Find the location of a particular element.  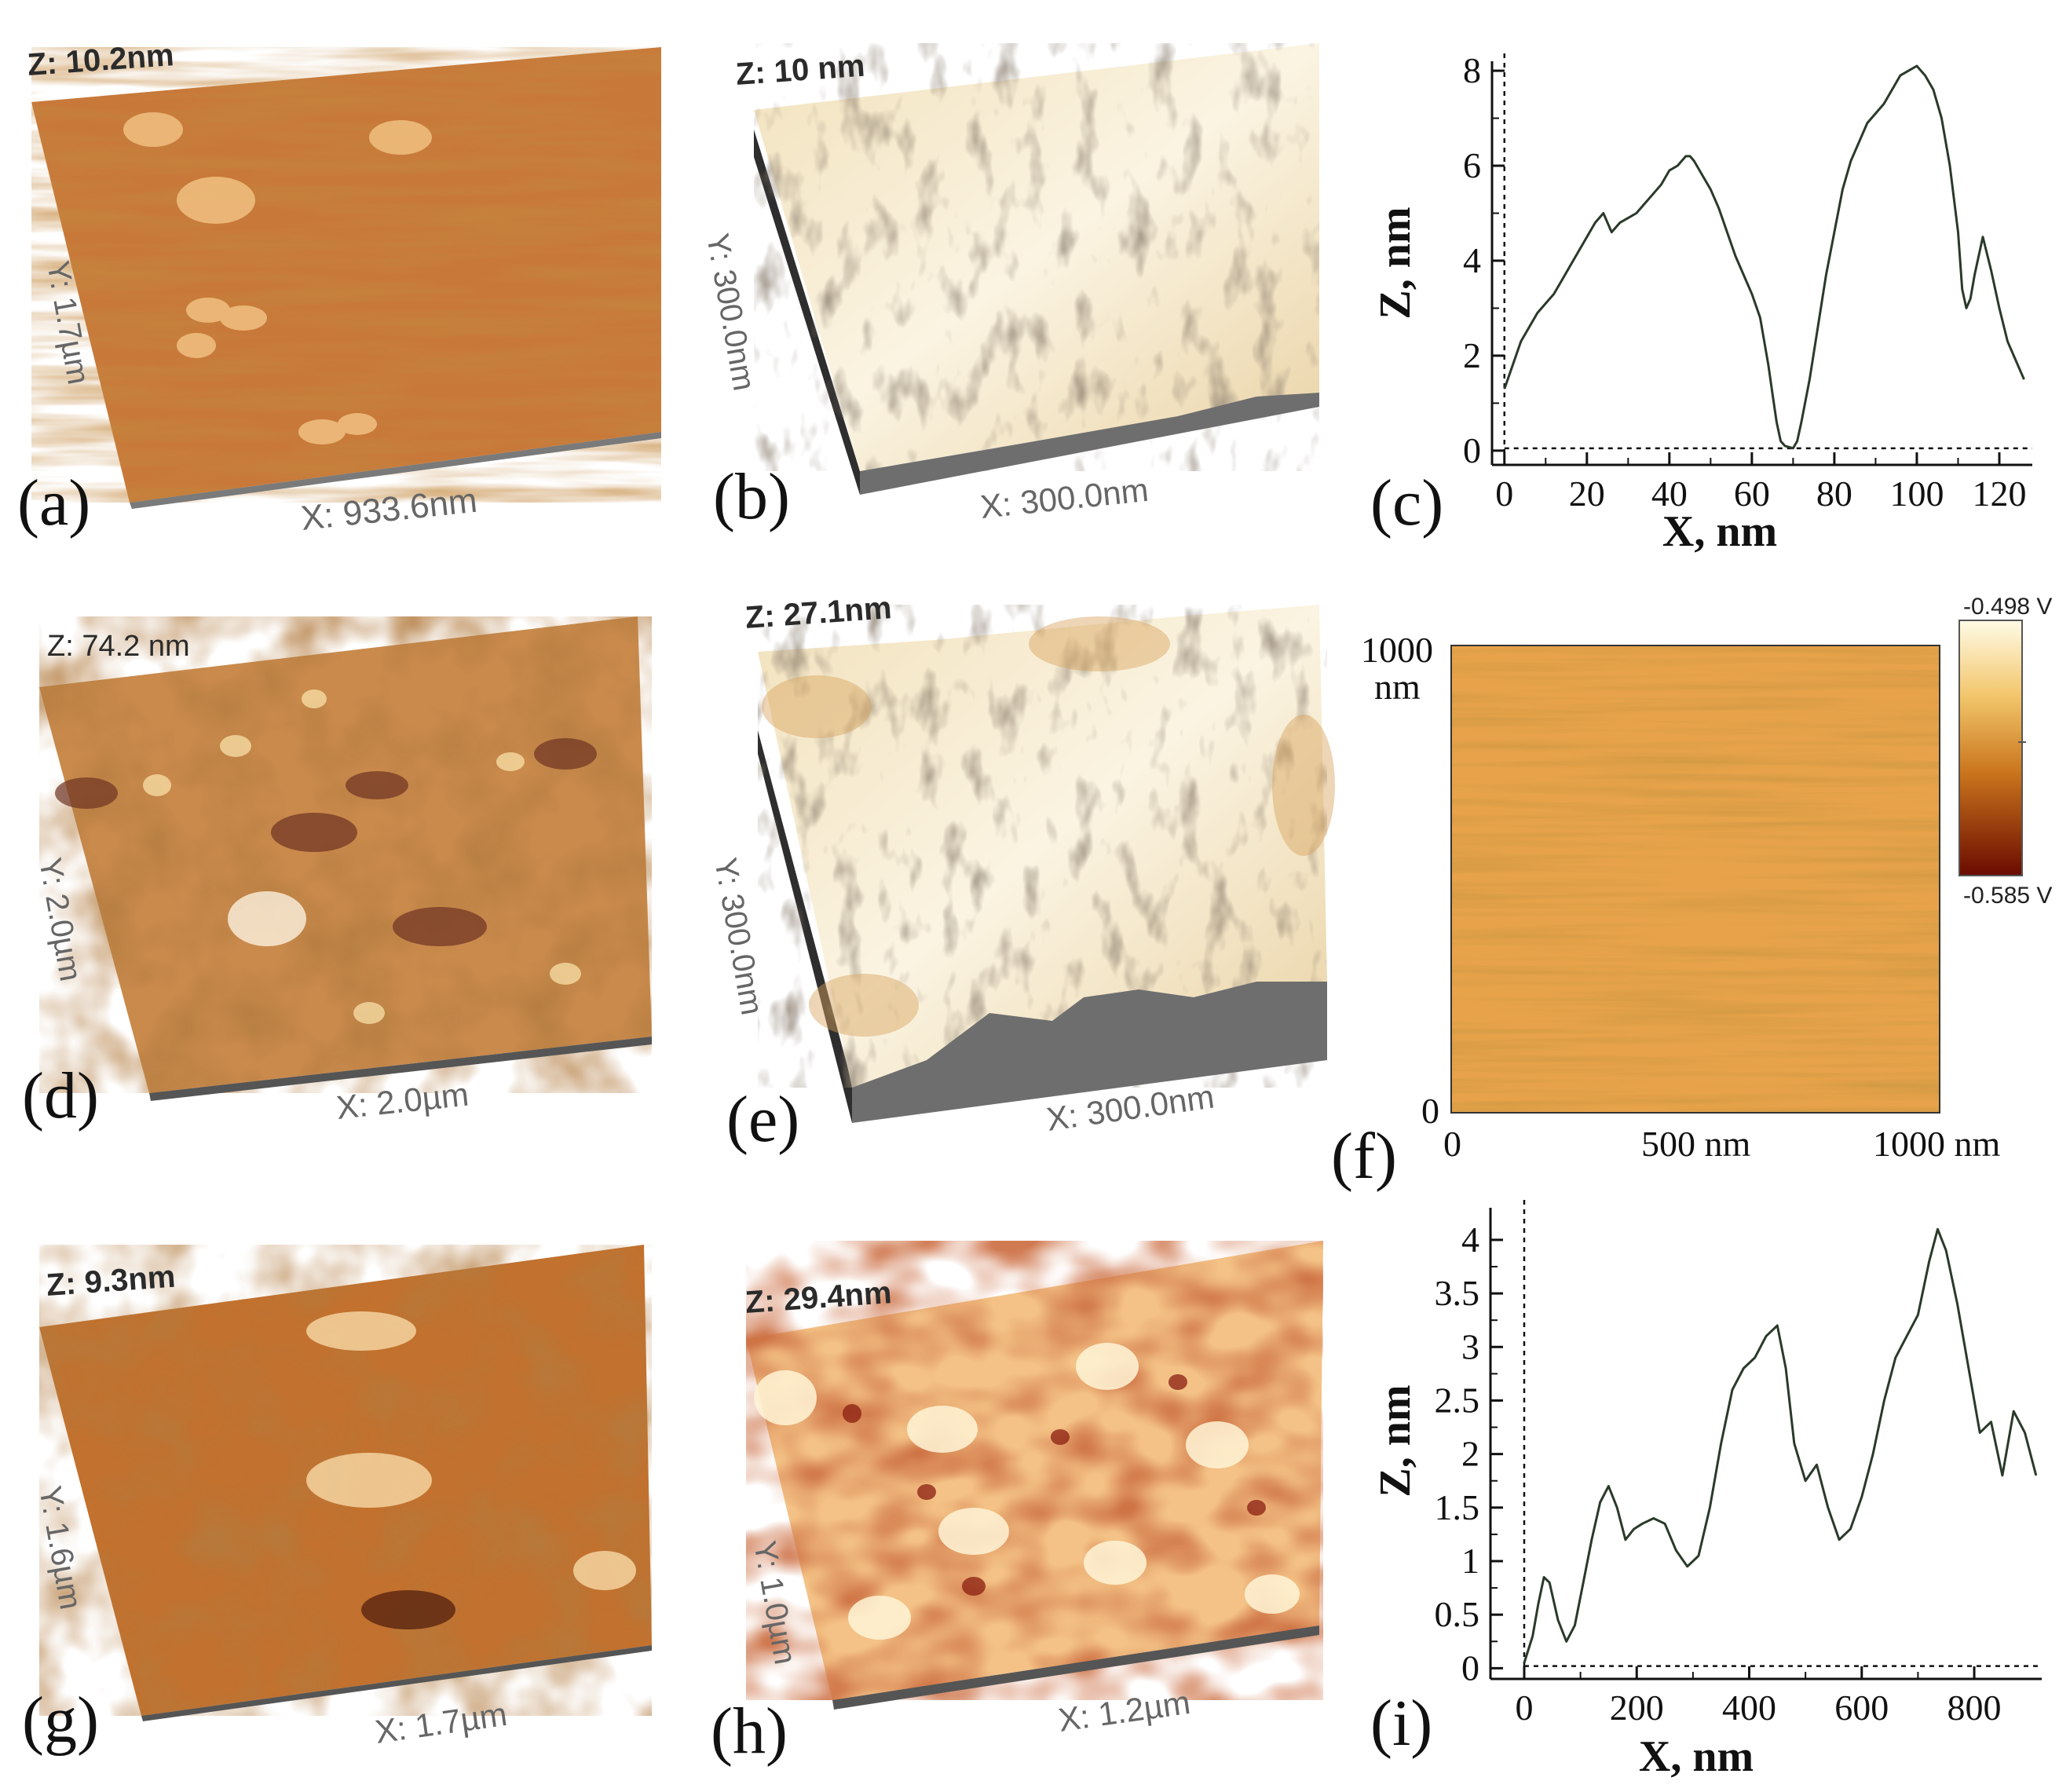

panel-letter-a: (a) is located at coordinates (53, 502).